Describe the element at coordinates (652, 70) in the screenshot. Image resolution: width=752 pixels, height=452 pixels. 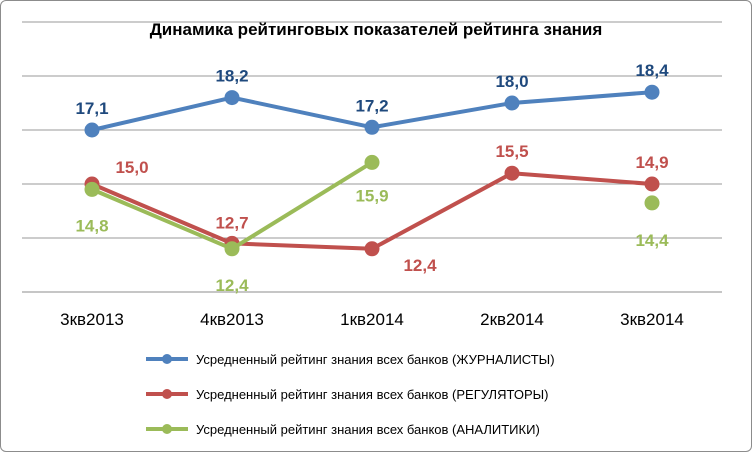
I see `data-label: 18,4` at that location.